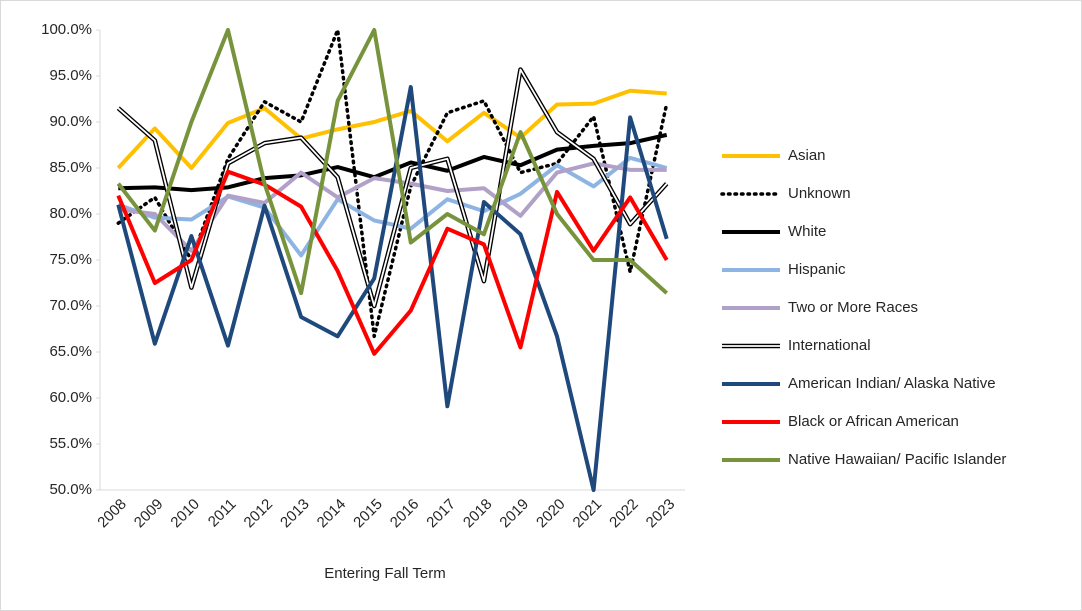 The width and height of the screenshot is (1082, 611). Describe the element at coordinates (70, 121) in the screenshot. I see `y-tick-label: 90.0%` at that location.